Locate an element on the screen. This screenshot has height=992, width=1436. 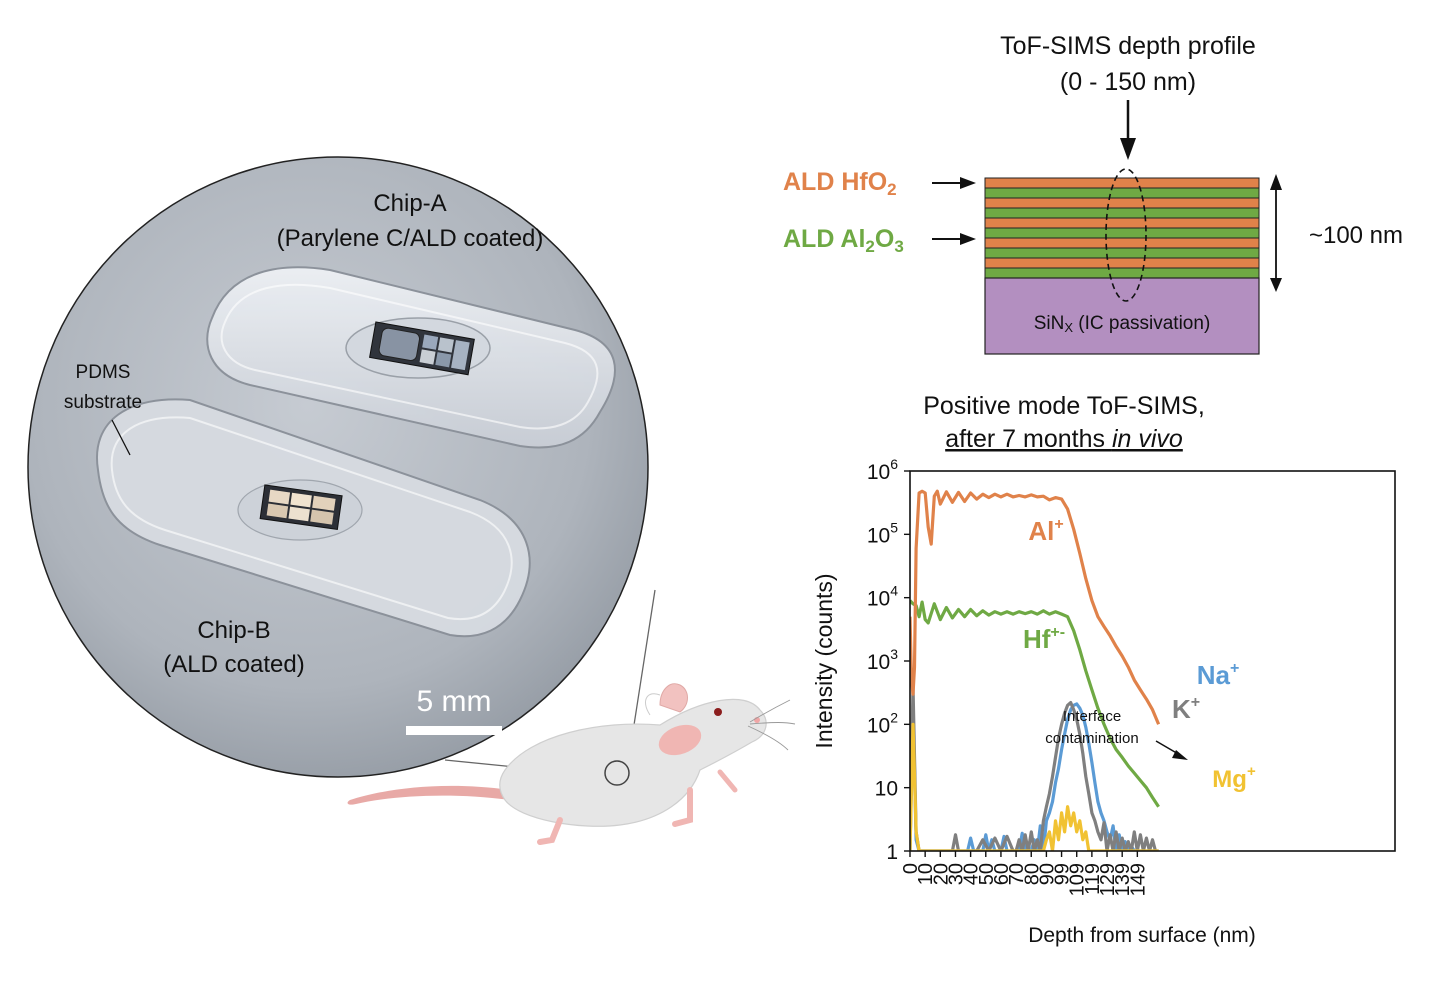
annotation-line2: contamination is located at coordinates (1091, 738).